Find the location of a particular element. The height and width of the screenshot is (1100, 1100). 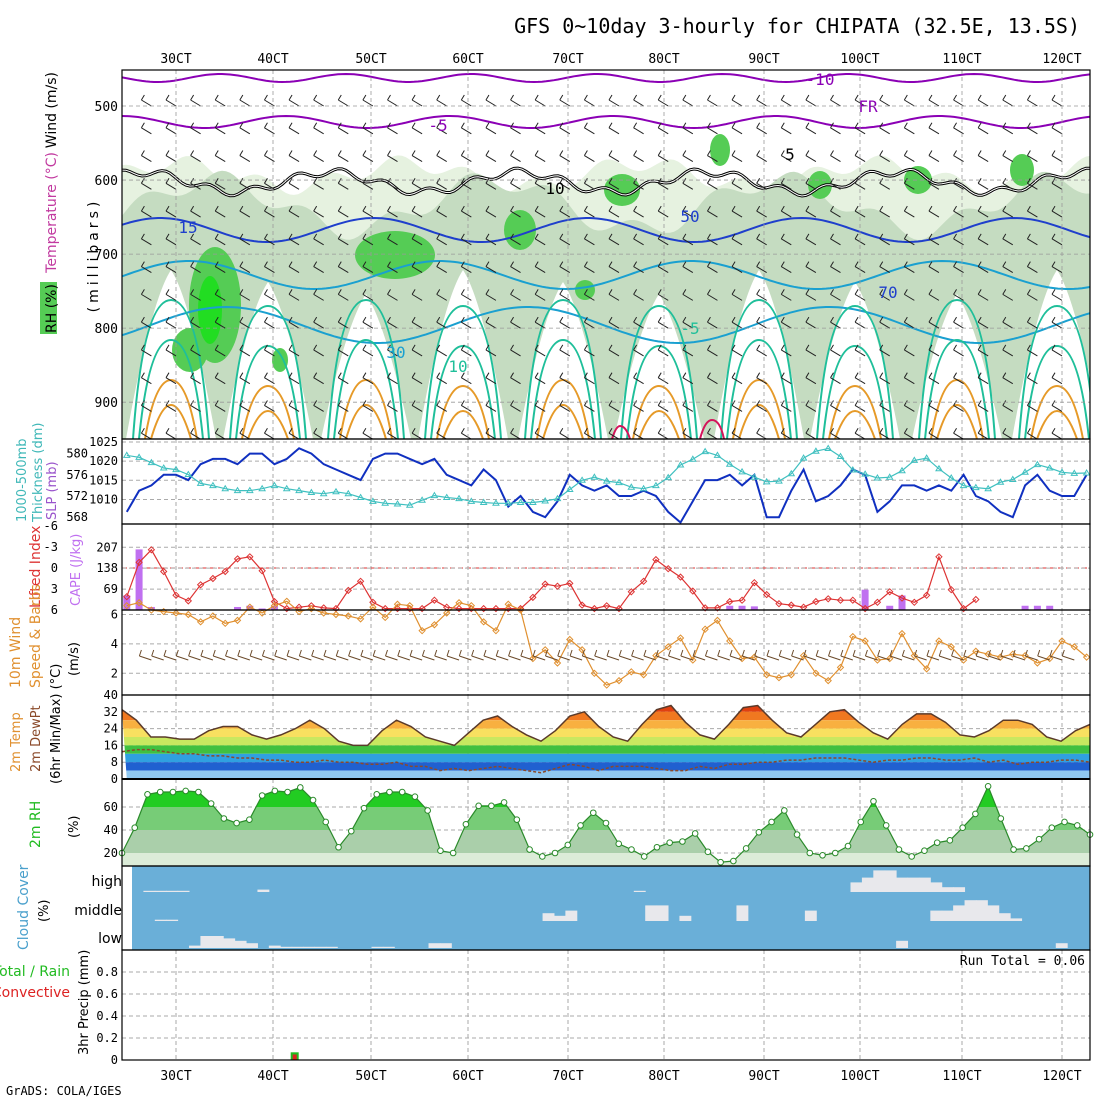

wind-tick: 4 is located at coordinates (114, 644).